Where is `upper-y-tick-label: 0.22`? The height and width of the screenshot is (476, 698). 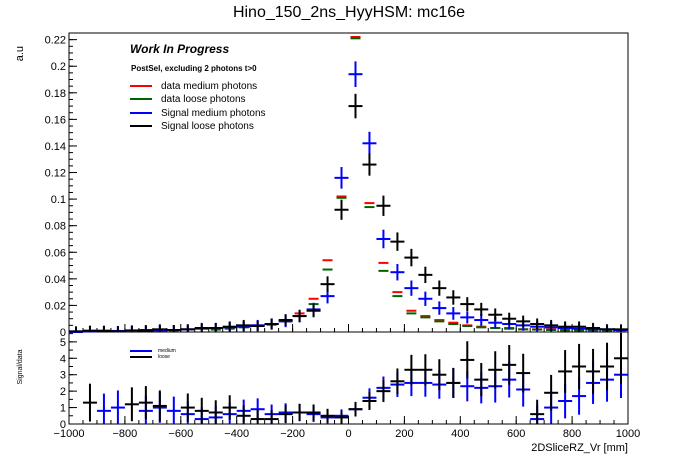 upper-y-tick-label: 0.22 is located at coordinates (55, 41).